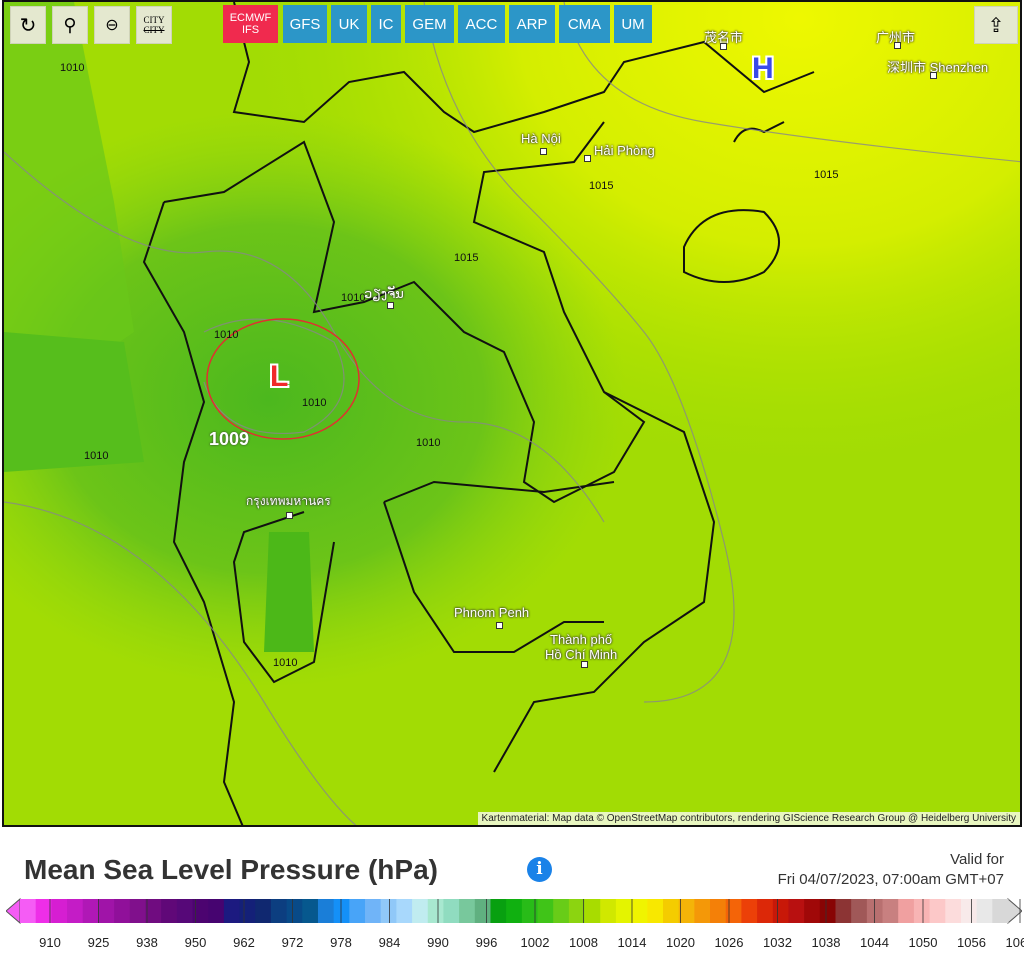 Image resolution: width=1024 pixels, height=956 pixels. I want to click on model-tab-gem: GEM, so click(429, 24).